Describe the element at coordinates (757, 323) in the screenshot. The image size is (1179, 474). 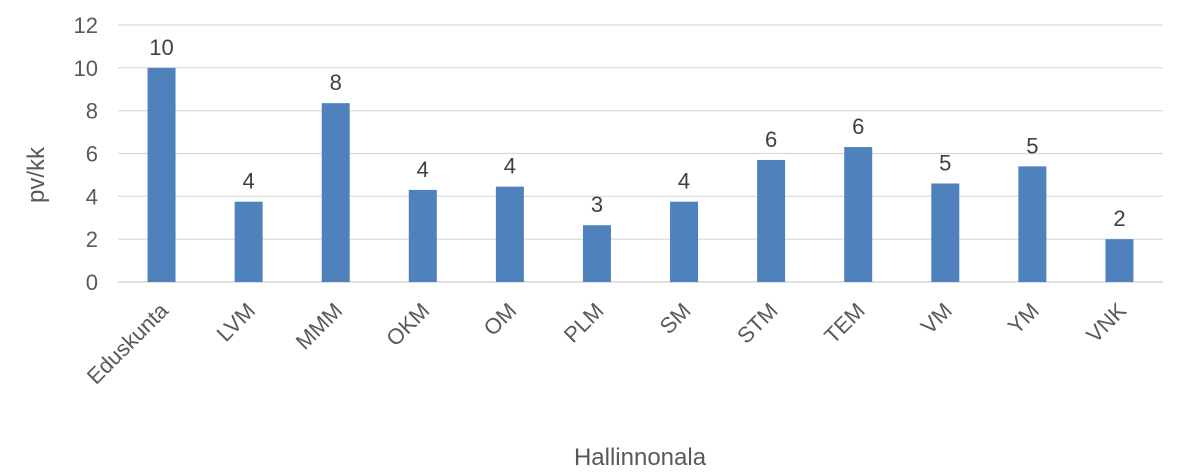
I see `x-tick-label-stm: STM` at that location.